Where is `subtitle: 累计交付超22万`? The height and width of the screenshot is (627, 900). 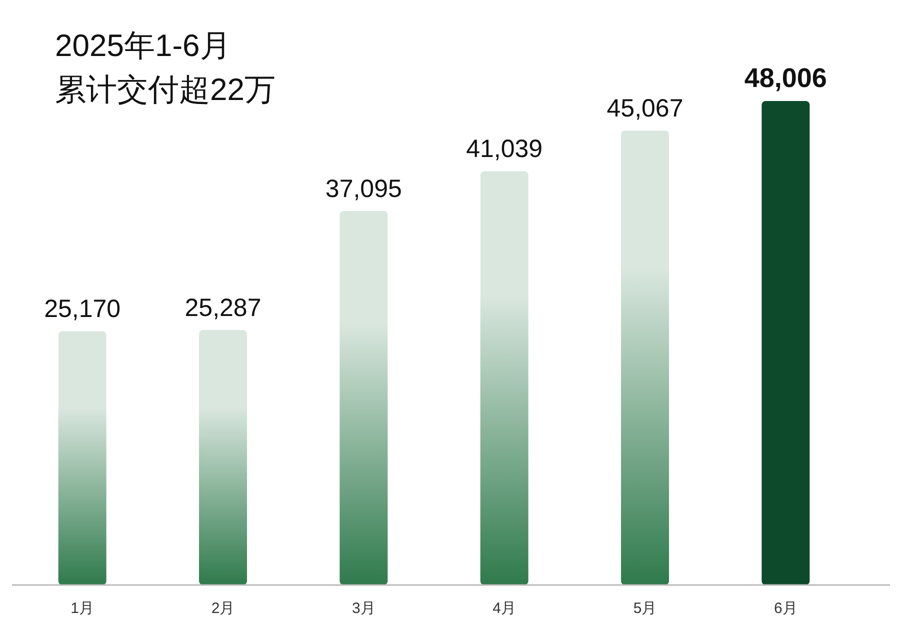 subtitle: 累计交付超22万 is located at coordinates (165, 89).